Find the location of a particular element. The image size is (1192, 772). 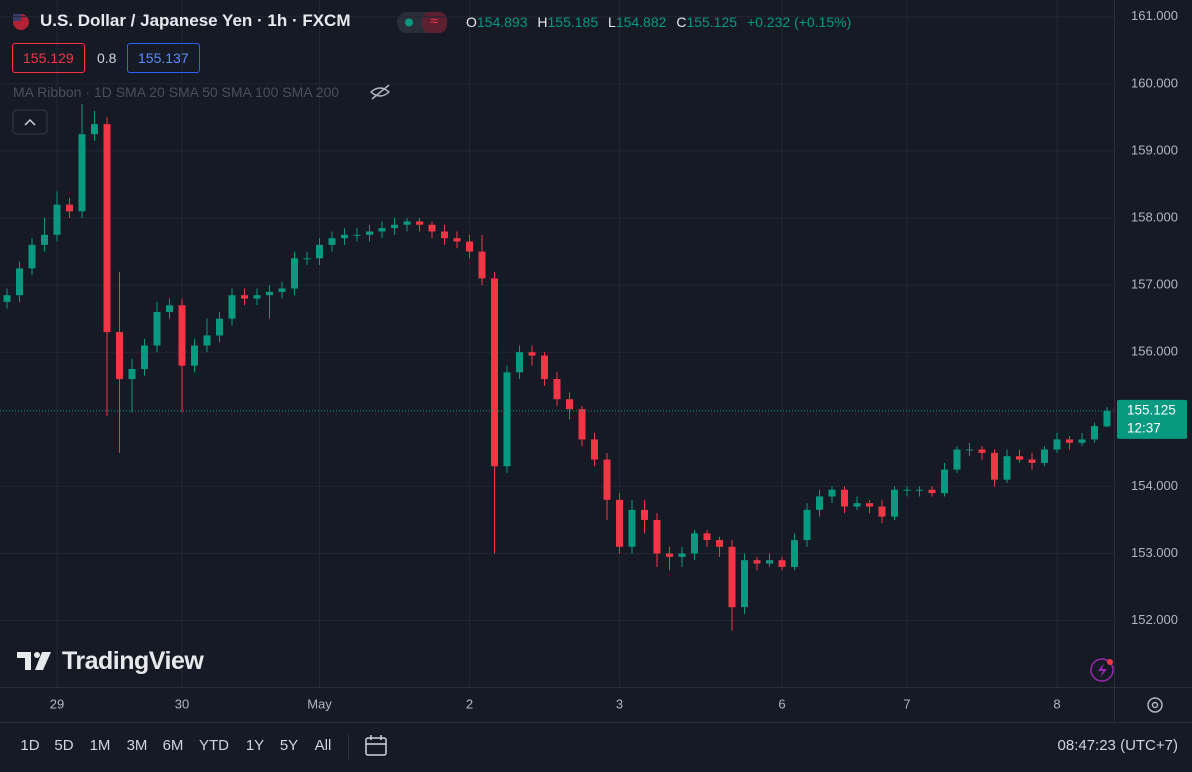

settings-icon is located at coordinates (1155, 705).